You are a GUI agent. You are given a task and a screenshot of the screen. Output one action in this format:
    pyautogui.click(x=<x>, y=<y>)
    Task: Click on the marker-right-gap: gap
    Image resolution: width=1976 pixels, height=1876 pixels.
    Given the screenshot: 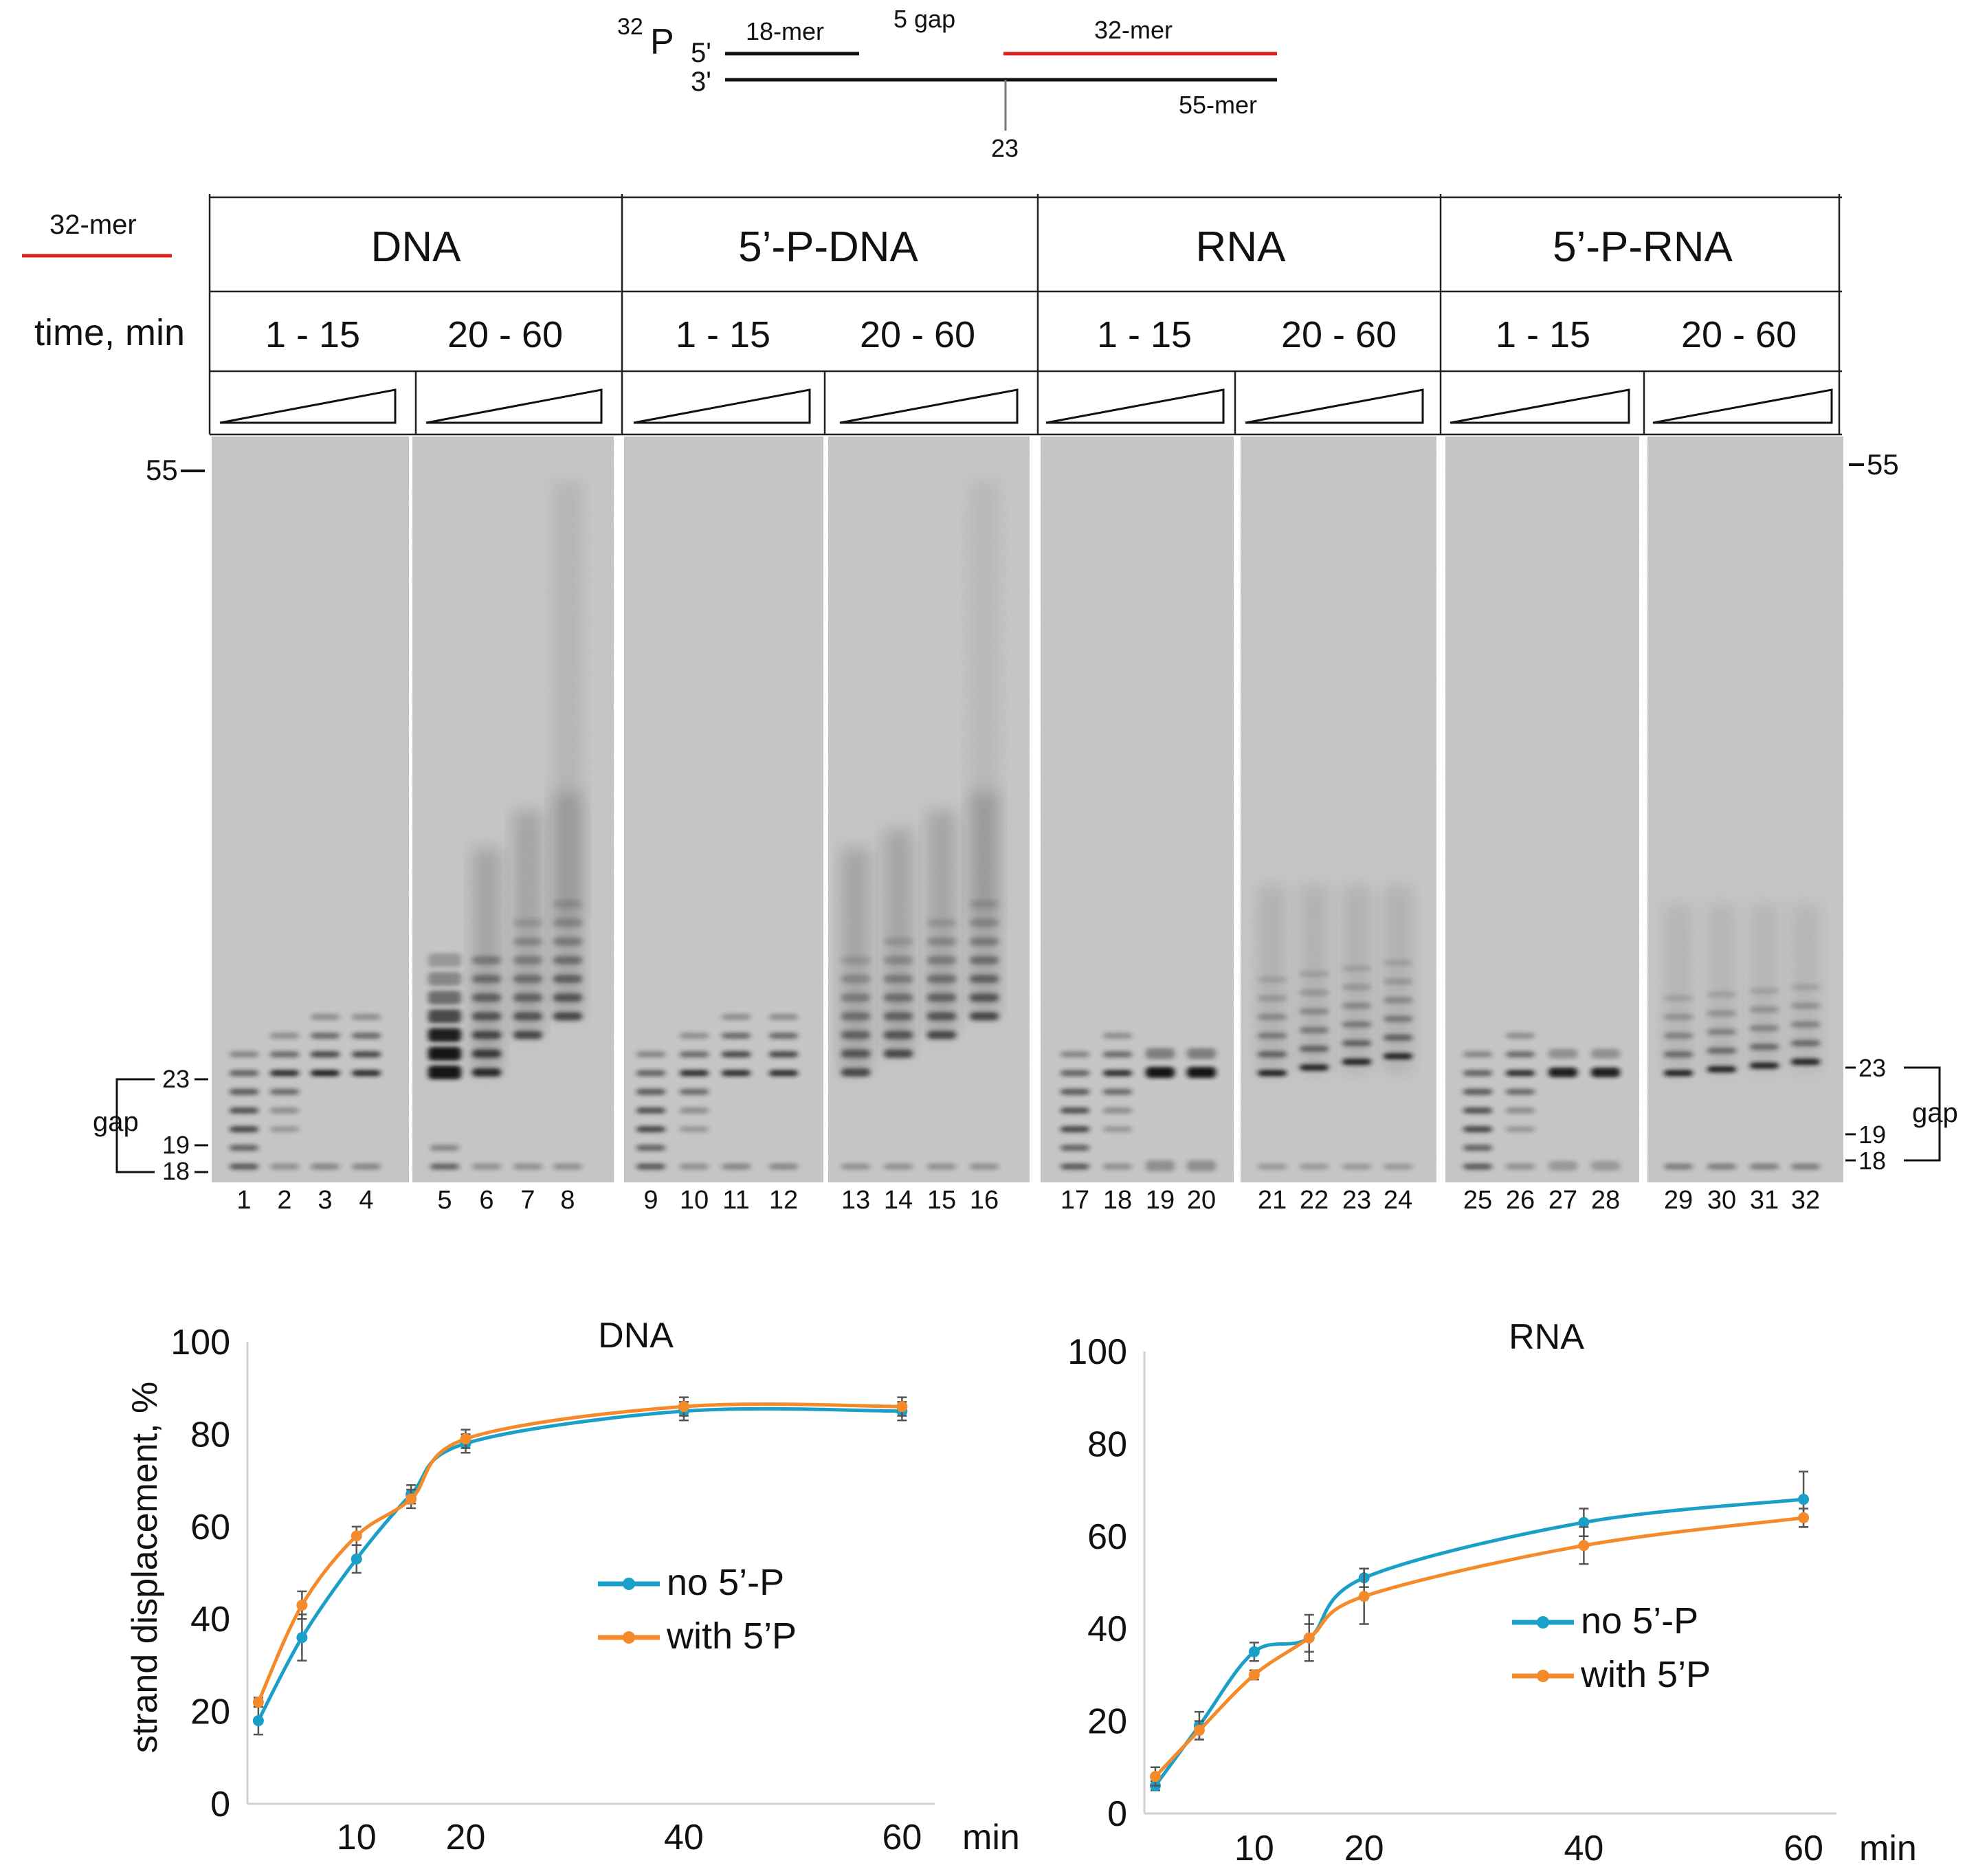 What is the action you would take?
    pyautogui.click(x=1935, y=1113)
    